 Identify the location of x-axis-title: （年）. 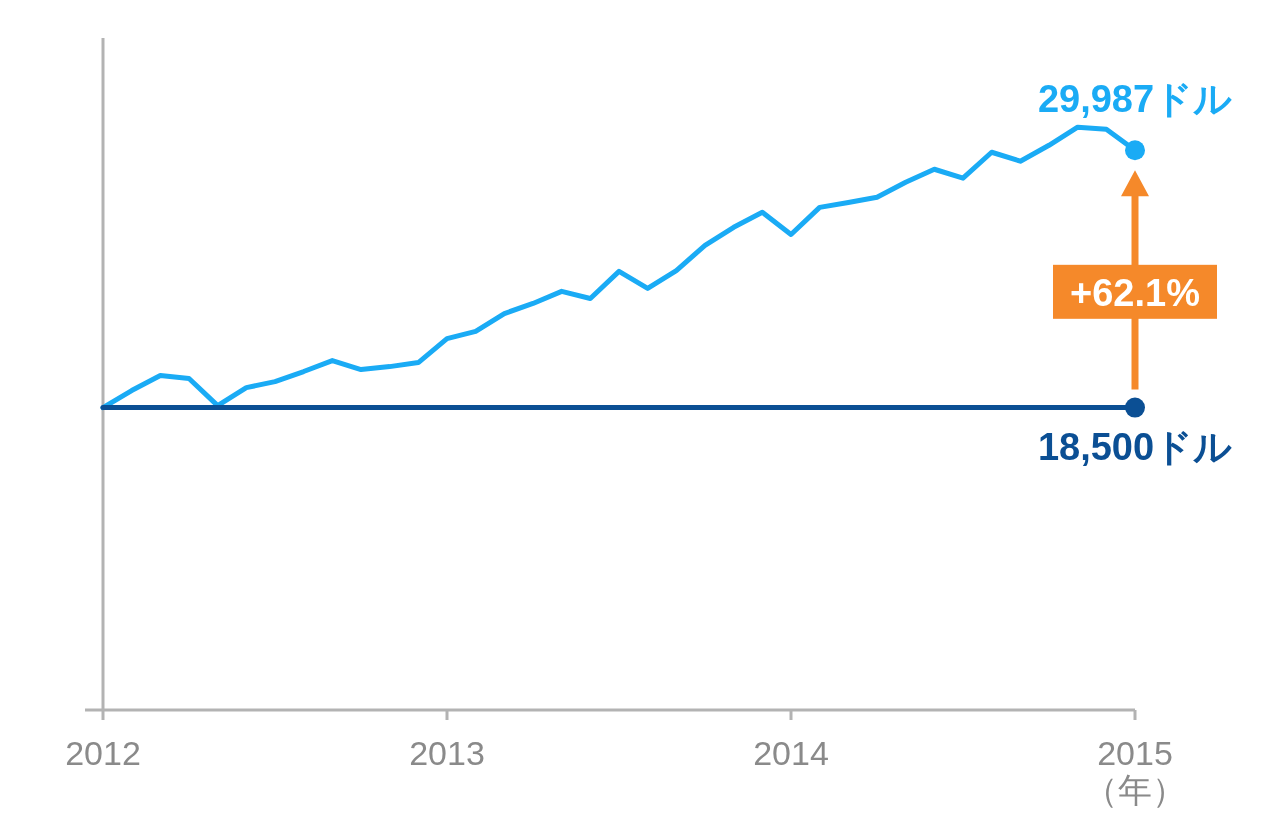
(1135, 790).